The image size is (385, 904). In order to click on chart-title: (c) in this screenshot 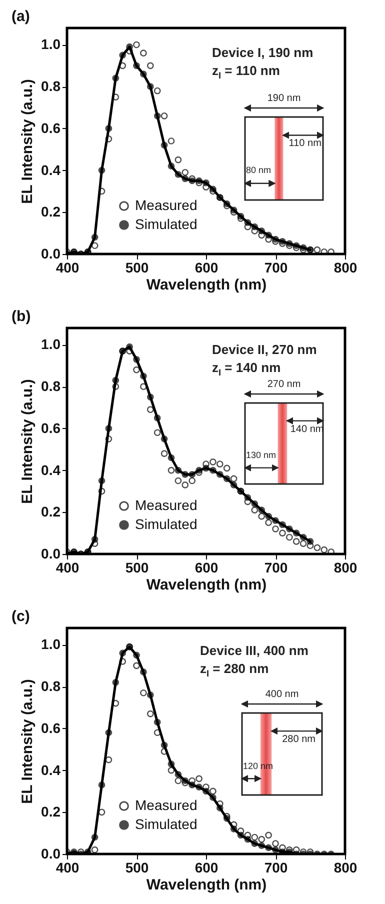, I will do `click(21, 616)`.